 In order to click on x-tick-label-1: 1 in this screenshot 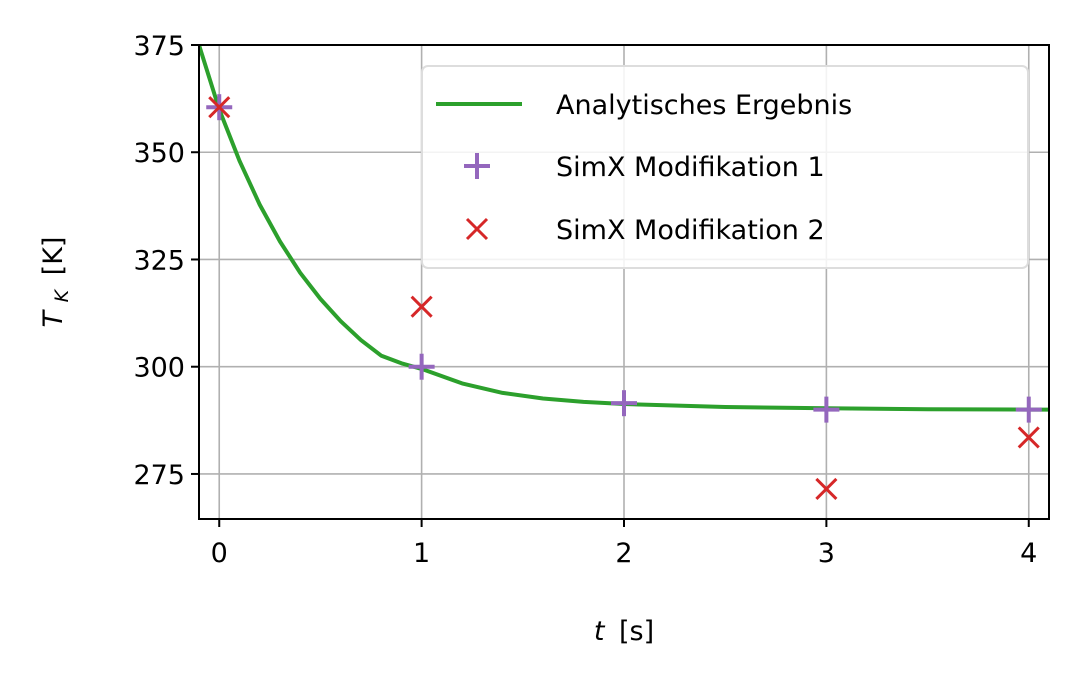, I will do `click(421, 553)`.